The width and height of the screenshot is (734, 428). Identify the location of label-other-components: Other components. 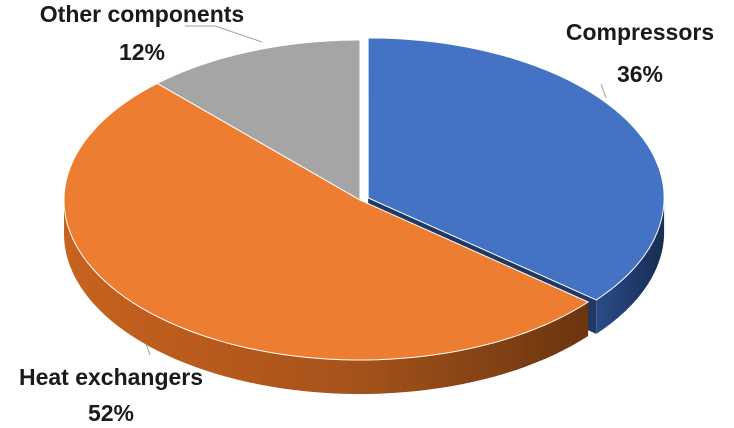
(142, 14).